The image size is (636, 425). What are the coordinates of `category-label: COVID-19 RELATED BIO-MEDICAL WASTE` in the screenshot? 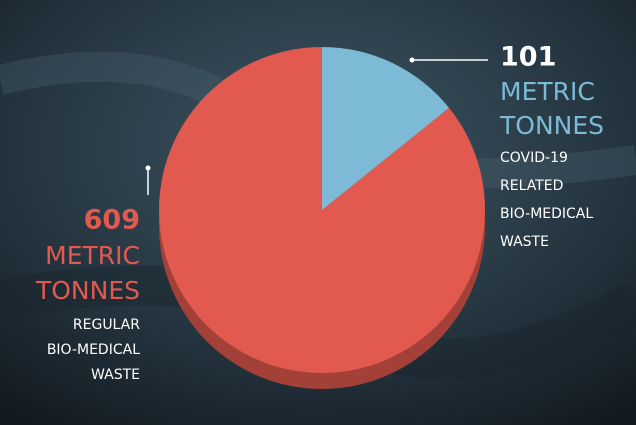 It's located at (546, 200).